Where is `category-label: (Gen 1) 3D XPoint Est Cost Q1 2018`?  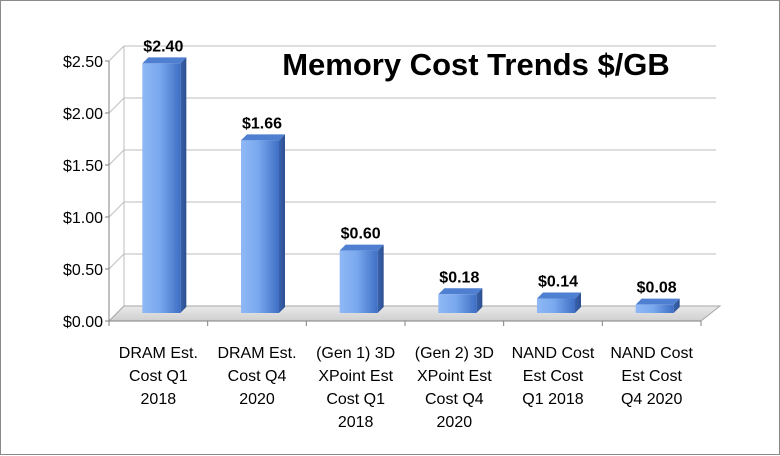
category-label: (Gen 1) 3D XPoint Est Cost Q1 2018 is located at coordinates (355, 388).